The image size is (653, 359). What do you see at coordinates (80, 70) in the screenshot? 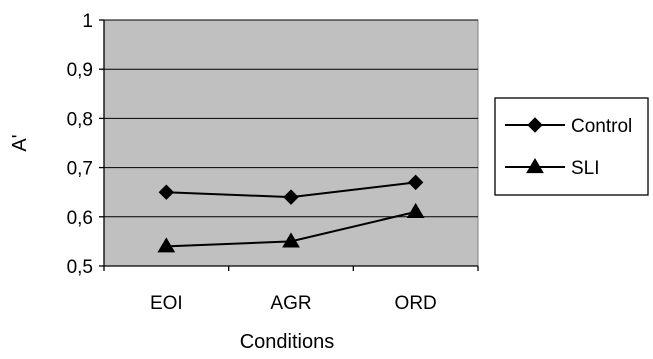
I see `y-tick-label: 0,9` at bounding box center [80, 70].